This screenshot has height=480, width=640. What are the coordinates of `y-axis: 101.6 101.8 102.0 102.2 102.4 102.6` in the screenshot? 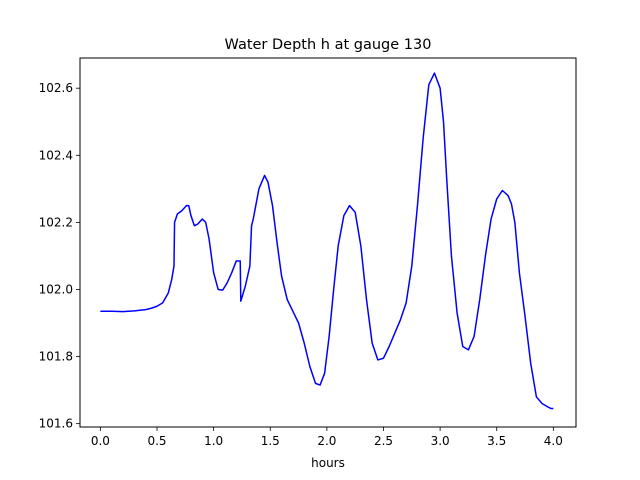 It's located at (59, 256).